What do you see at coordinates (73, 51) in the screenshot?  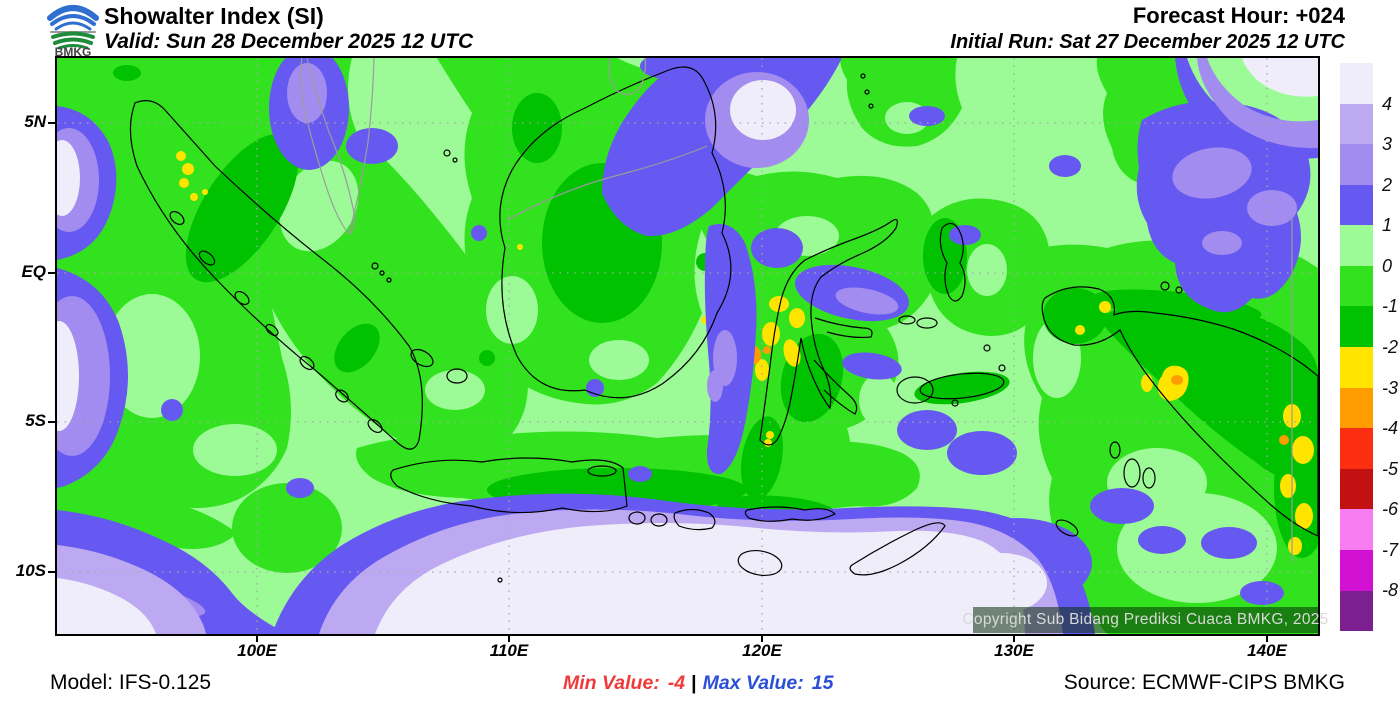 I see `bmkg-logo-text: BMKG` at bounding box center [73, 51].